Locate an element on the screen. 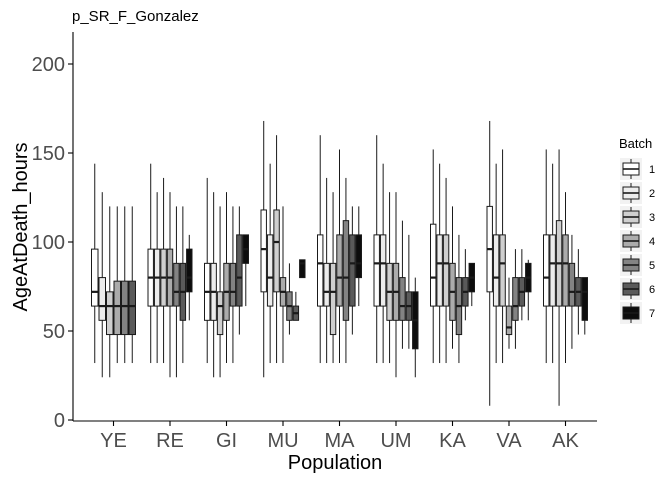 Image resolution: width=672 pixels, height=480 pixels. x-tick-label: AK is located at coordinates (565, 441).